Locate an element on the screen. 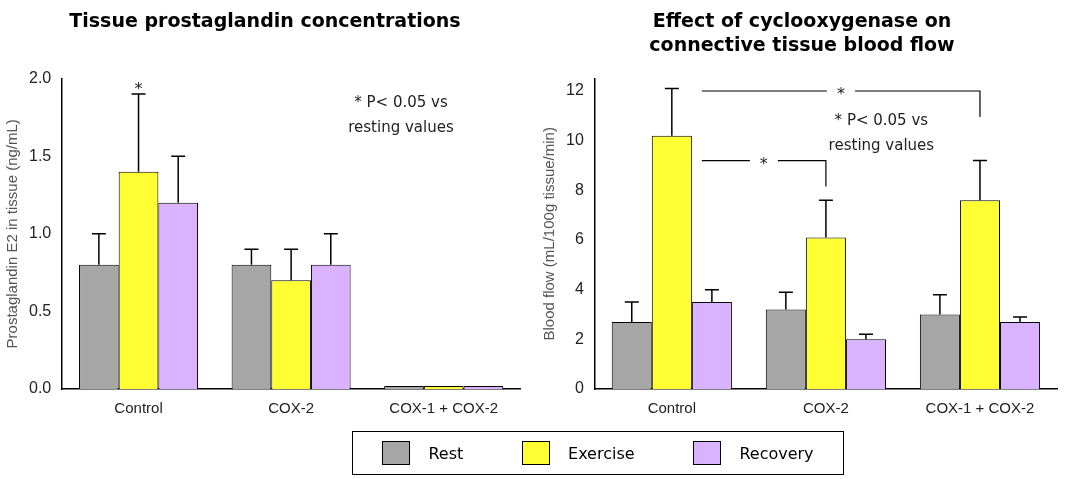 The width and height of the screenshot is (1067, 479). y-tick-label: 0.0 is located at coordinates (40, 388).